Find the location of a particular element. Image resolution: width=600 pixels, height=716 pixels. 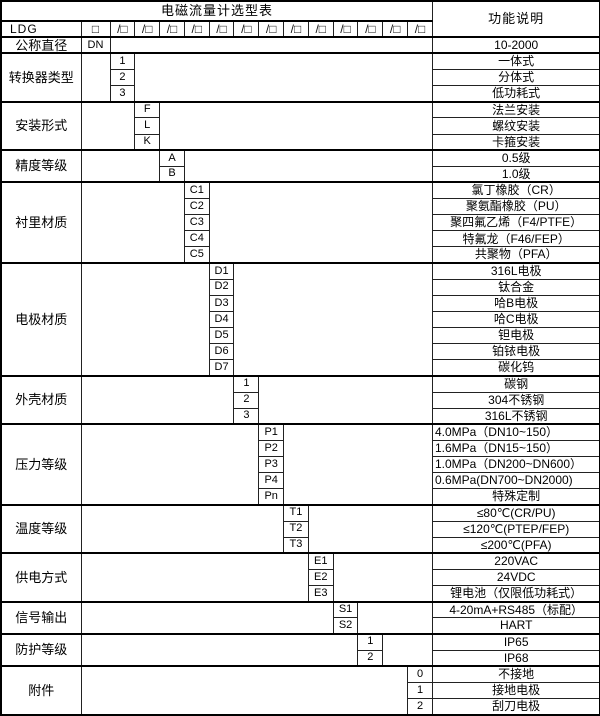

description-cell: 4.0MPa（DN10~150） is located at coordinates (515, 432).